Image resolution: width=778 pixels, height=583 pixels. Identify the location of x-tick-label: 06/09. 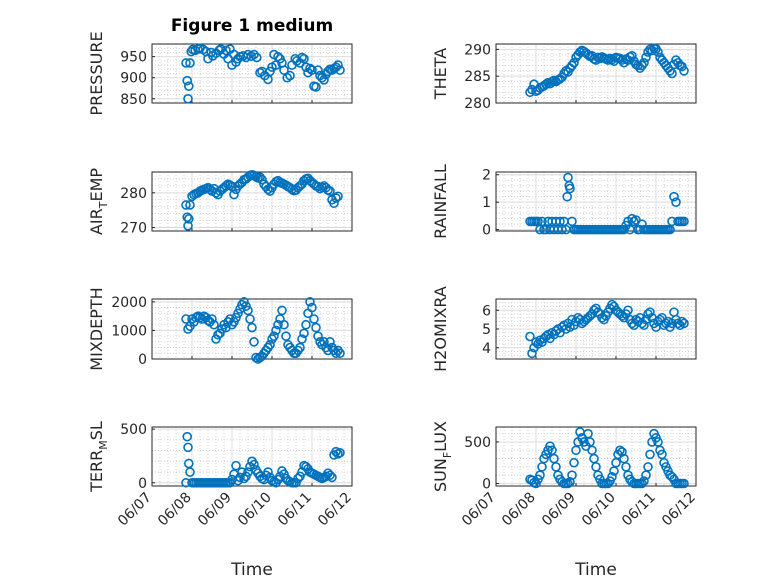
(559, 510).